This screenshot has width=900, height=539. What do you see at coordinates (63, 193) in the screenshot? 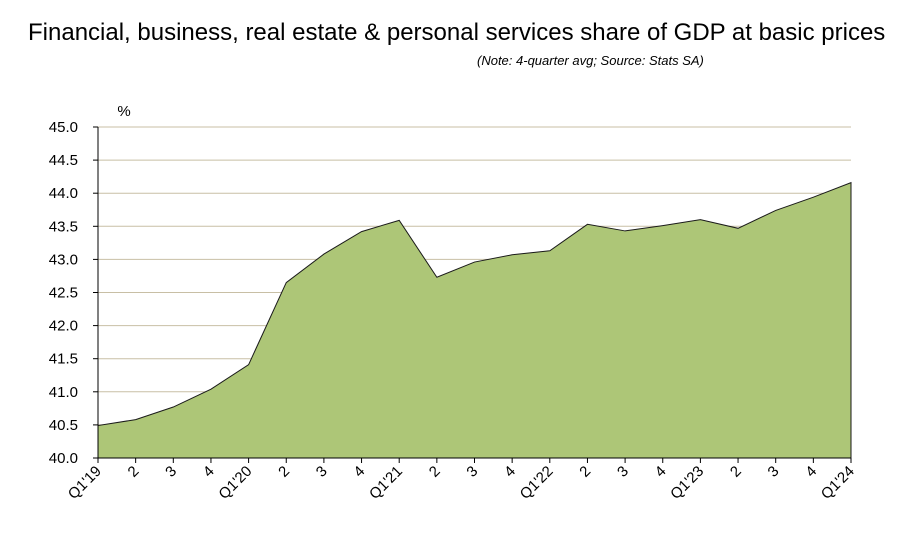
I see `y-tick-label: 44.0` at bounding box center [63, 193].